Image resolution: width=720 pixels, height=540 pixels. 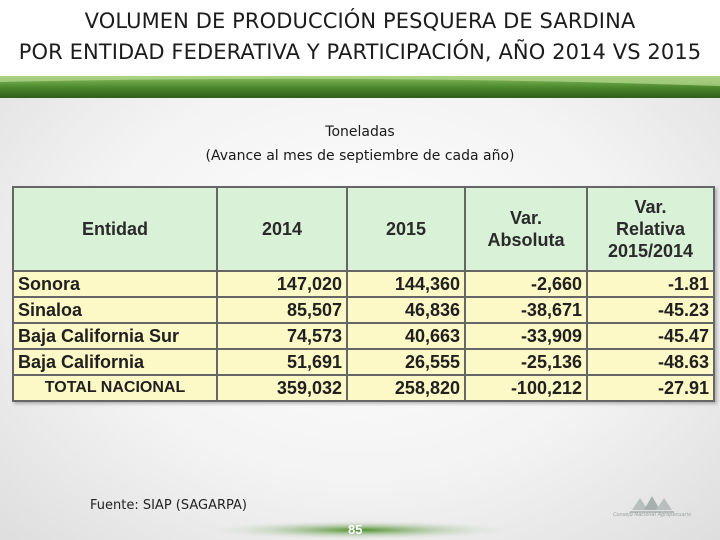 What do you see at coordinates (282, 310) in the screenshot?
I see `cell-2014: 85,507` at bounding box center [282, 310].